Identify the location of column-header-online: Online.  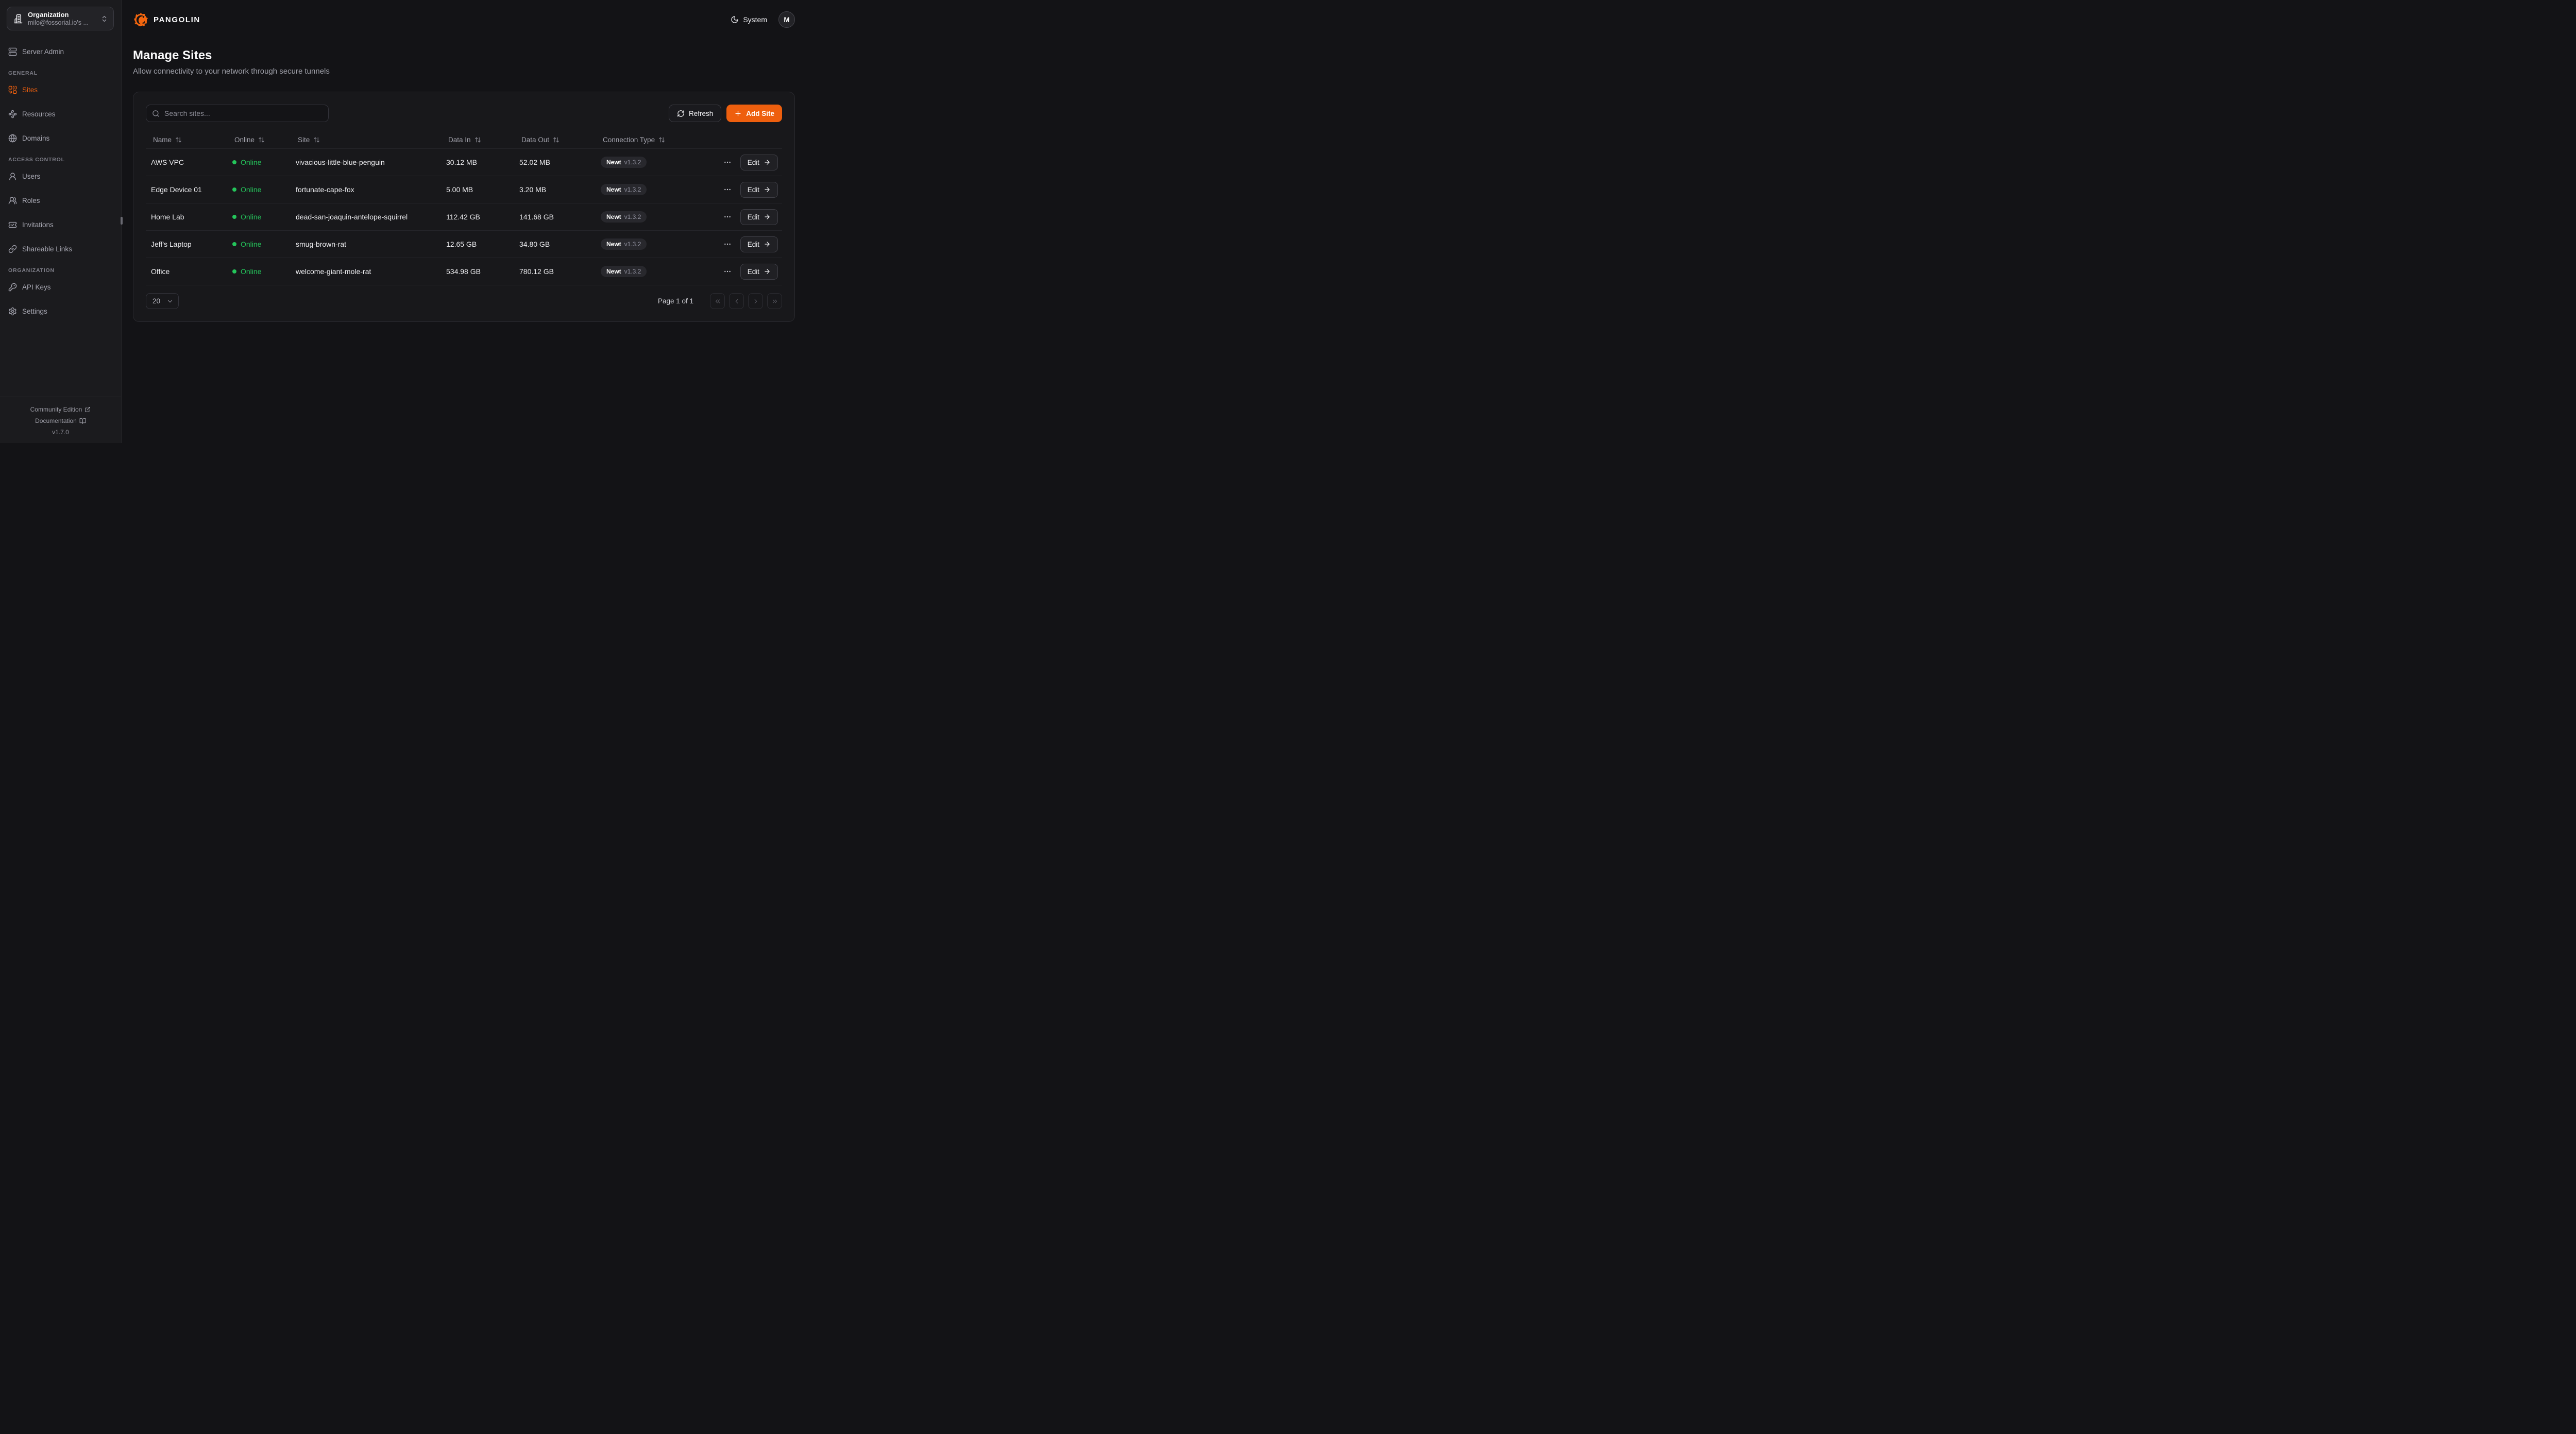
(259, 140).